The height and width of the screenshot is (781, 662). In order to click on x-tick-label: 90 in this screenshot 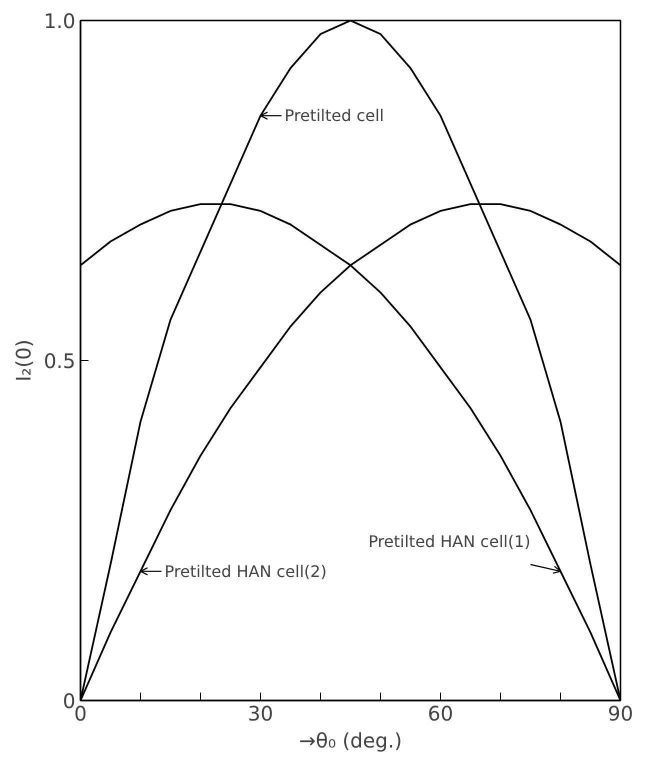, I will do `click(621, 714)`.